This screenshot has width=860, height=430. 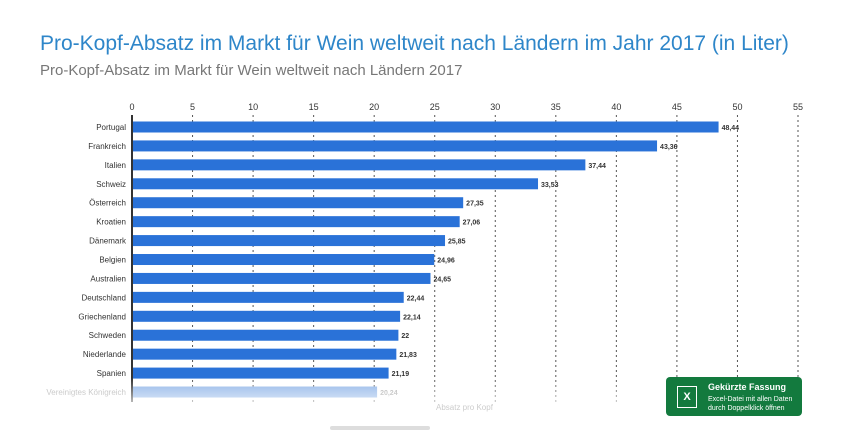 What do you see at coordinates (472, 223) in the screenshot?
I see `value-label: 27,06` at bounding box center [472, 223].